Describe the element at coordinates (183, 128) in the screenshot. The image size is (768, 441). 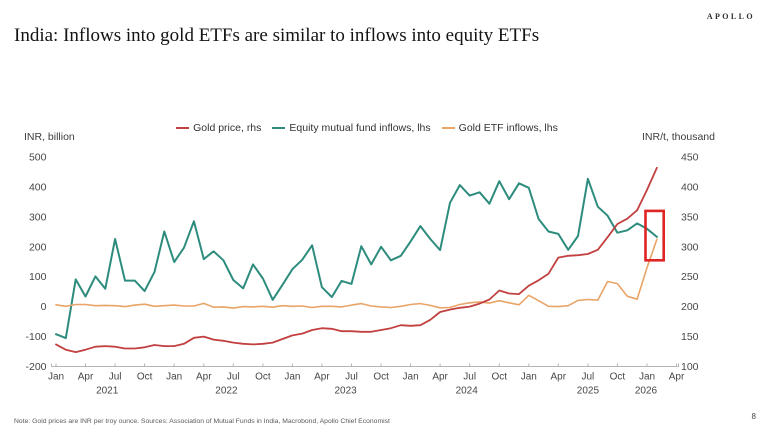
I see `gold-price-line-swatch` at that location.